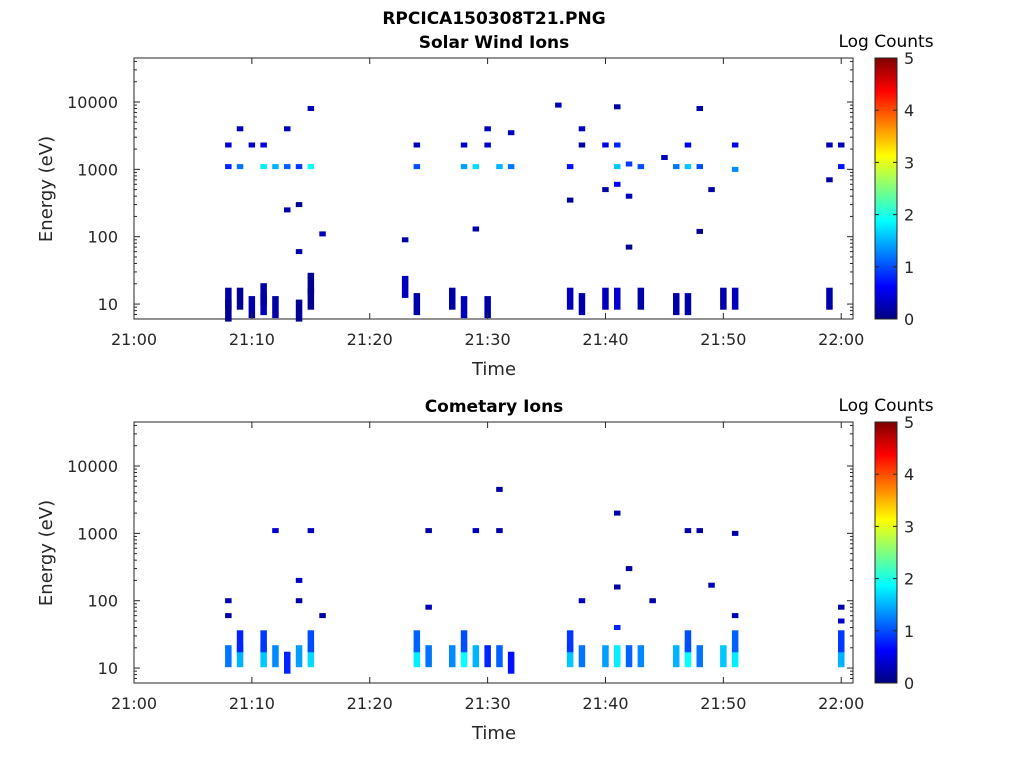 This screenshot has height=768, width=1024. I want to click on colorbar-tick-label: 3, so click(909, 162).